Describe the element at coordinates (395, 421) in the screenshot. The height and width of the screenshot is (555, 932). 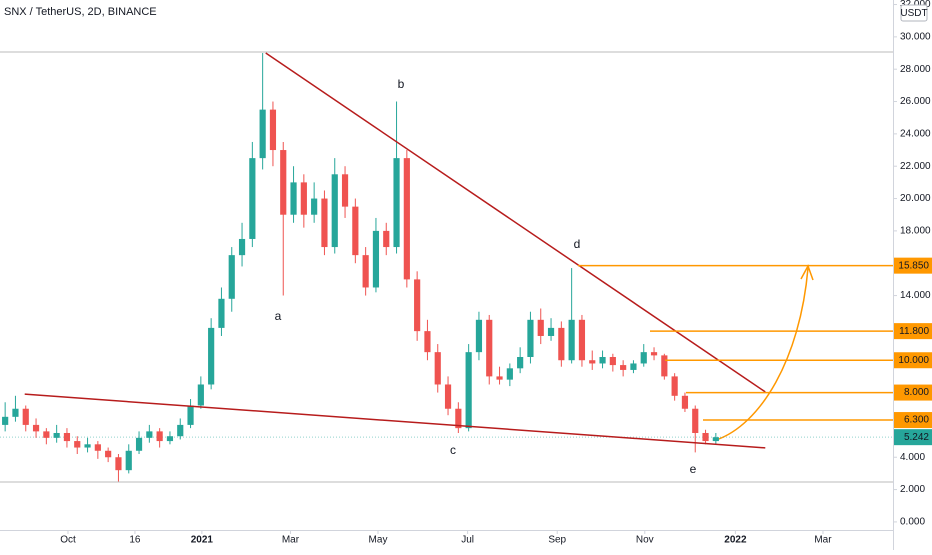
I see `trendline` at that location.